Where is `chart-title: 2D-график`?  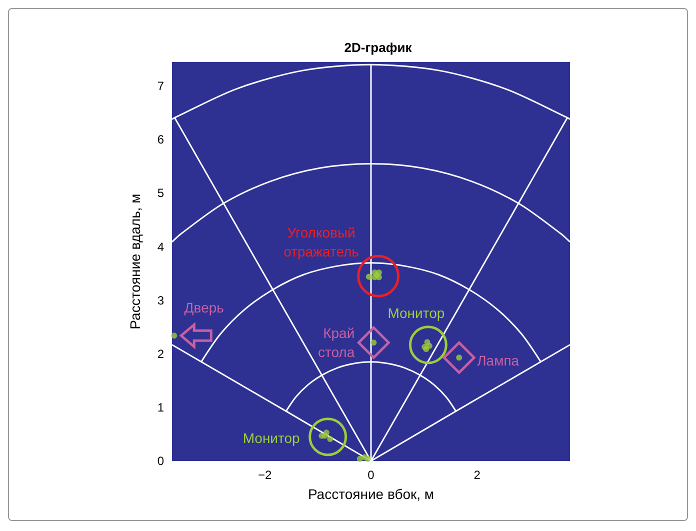 chart-title: 2D-график is located at coordinates (378, 47).